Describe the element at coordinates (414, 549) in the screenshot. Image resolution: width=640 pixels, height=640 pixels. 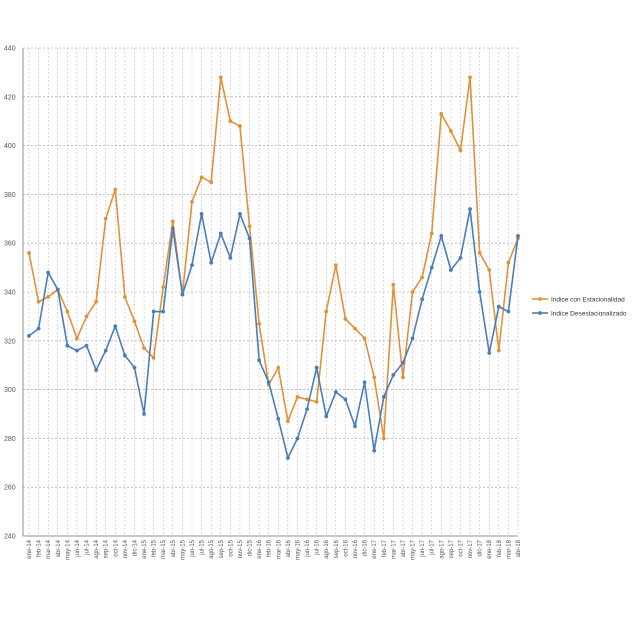
I see `x-tick-label: may-17` at that location.